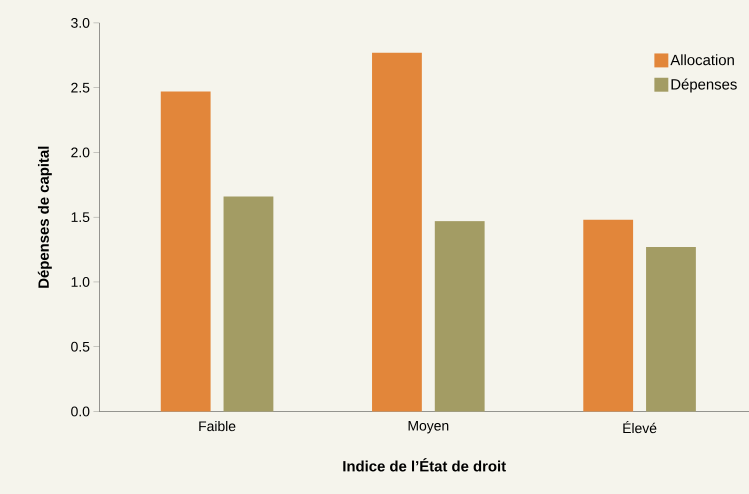 The image size is (749, 494). I want to click on legend-label: Dépenses, so click(704, 85).